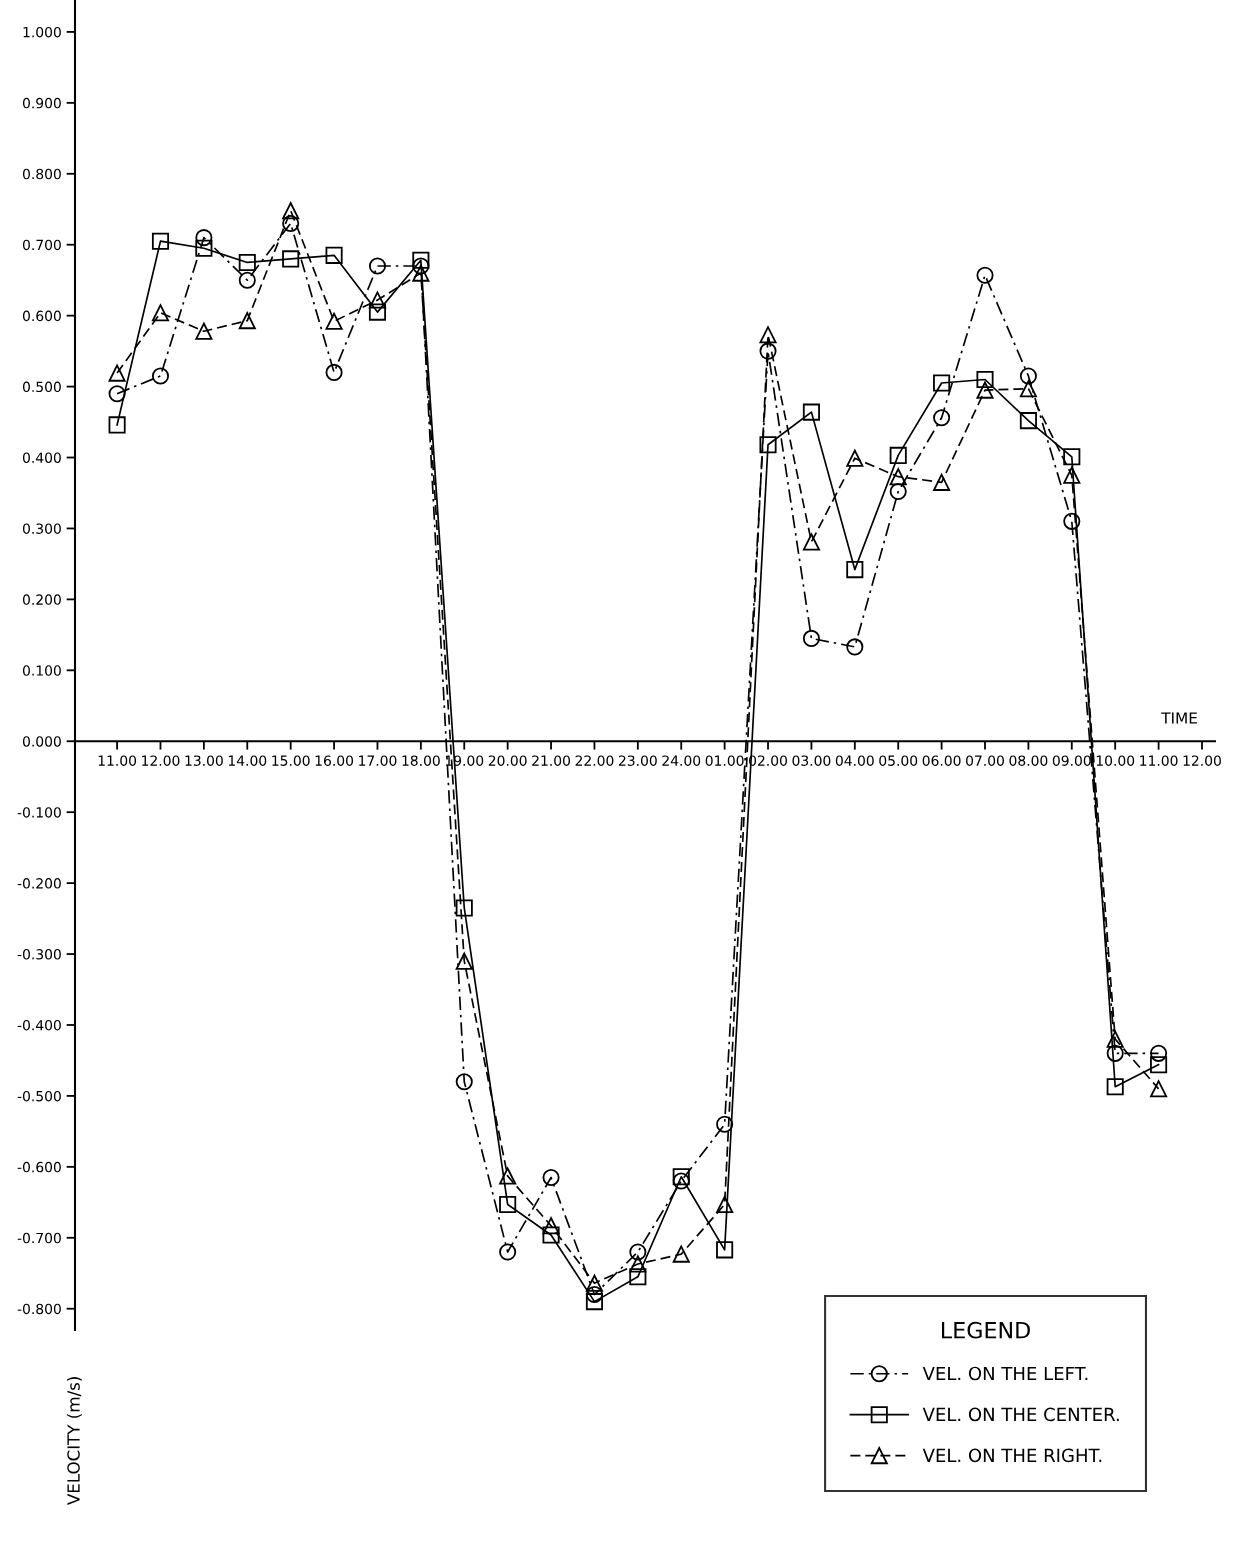  Describe the element at coordinates (74, 1441) in the screenshot. I see `y-axis-title: VELOCITY (m/s)` at that location.